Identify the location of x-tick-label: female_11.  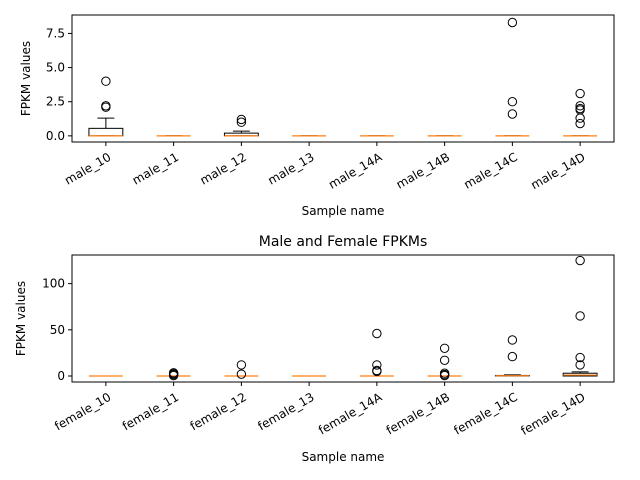
(150, 411).